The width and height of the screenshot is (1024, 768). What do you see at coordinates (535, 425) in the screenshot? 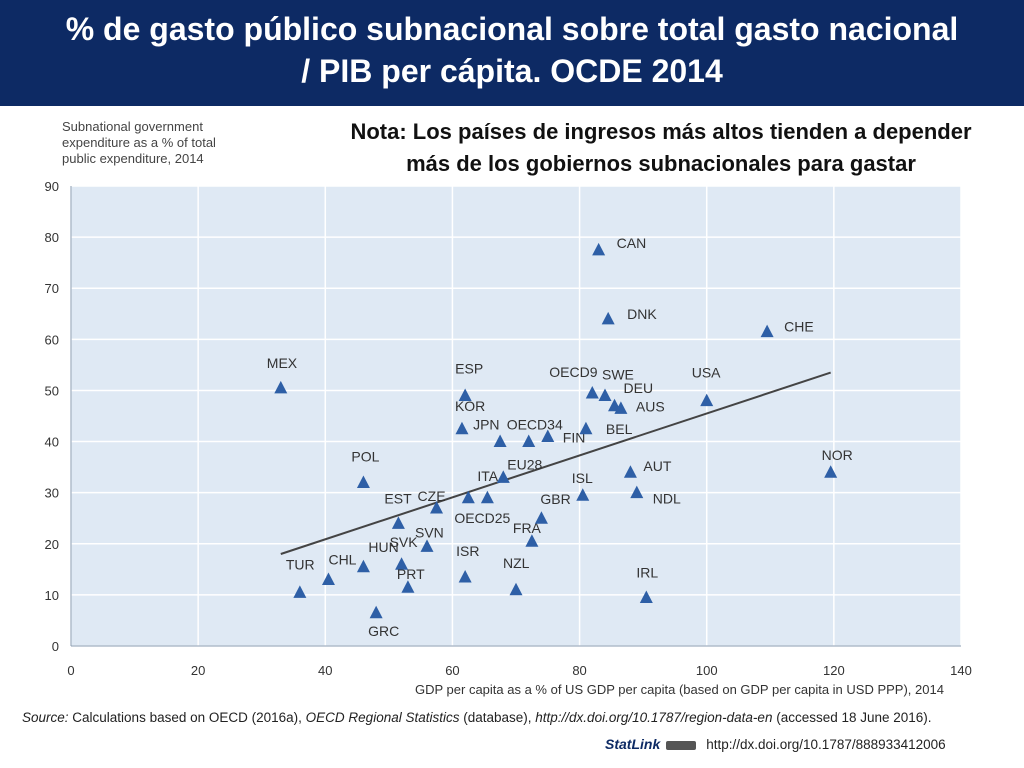
I see `point-label-oecd34: OECD34` at bounding box center [535, 425].